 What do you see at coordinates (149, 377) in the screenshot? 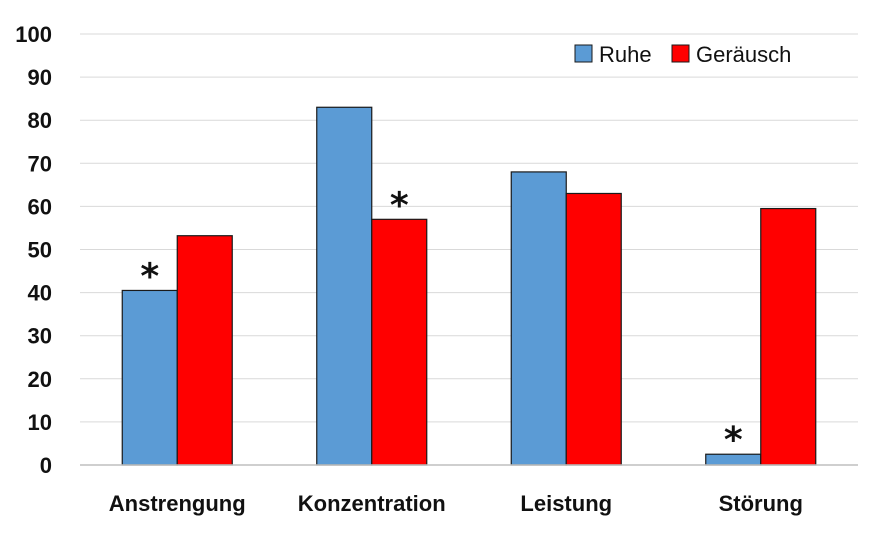
I see `bar-ruhe-anstrengung` at bounding box center [149, 377].